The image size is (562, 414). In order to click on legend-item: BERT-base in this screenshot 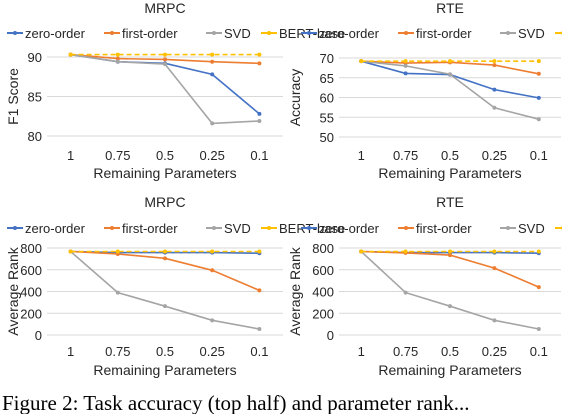, I will do `click(558, 228)`.